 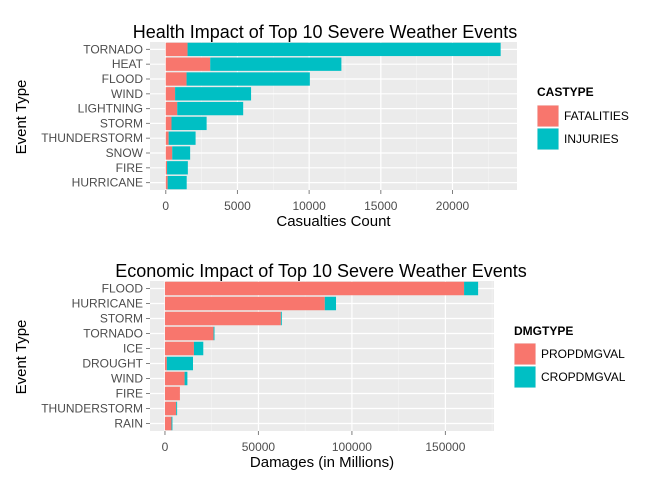 I want to click on bar-flood-fatalities, so click(x=176, y=79).